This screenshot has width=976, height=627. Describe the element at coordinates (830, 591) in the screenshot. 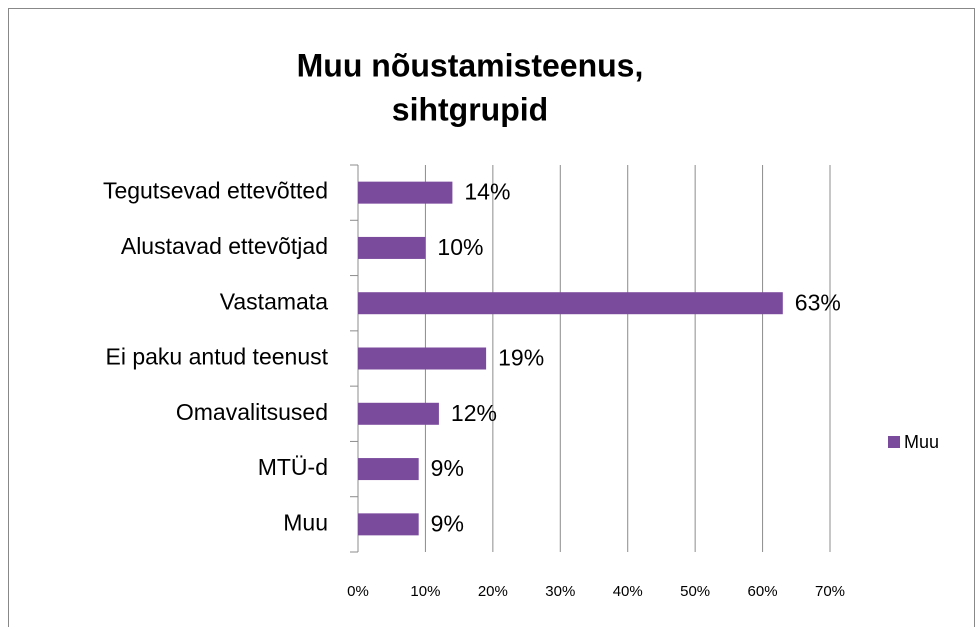

I see `x-tick-label: 70%` at that location.